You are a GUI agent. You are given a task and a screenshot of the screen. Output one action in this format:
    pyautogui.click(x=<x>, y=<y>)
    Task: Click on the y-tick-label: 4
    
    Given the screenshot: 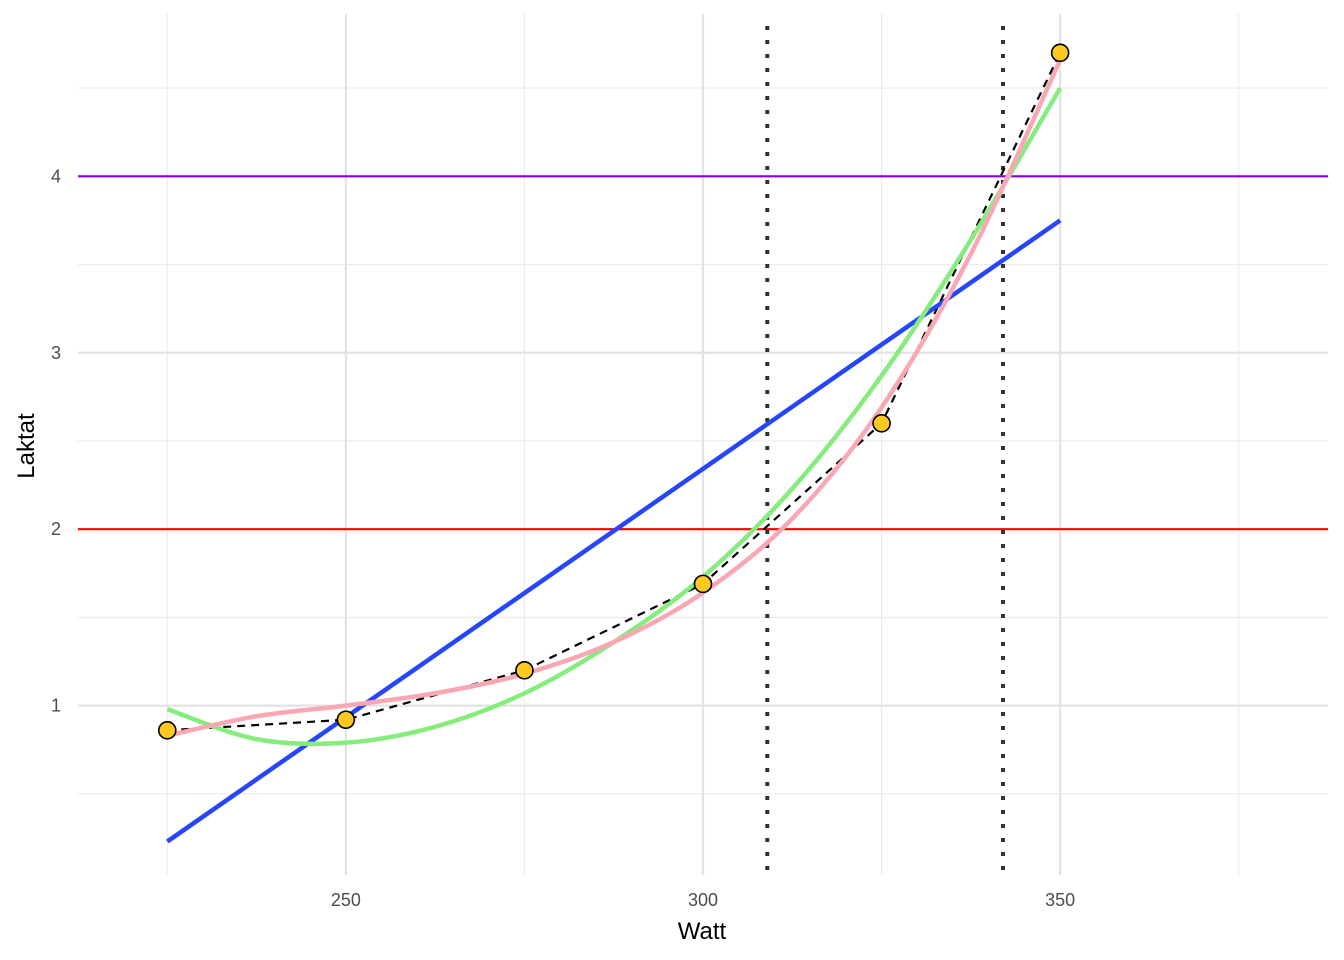 What is the action you would take?
    pyautogui.click(x=56, y=176)
    